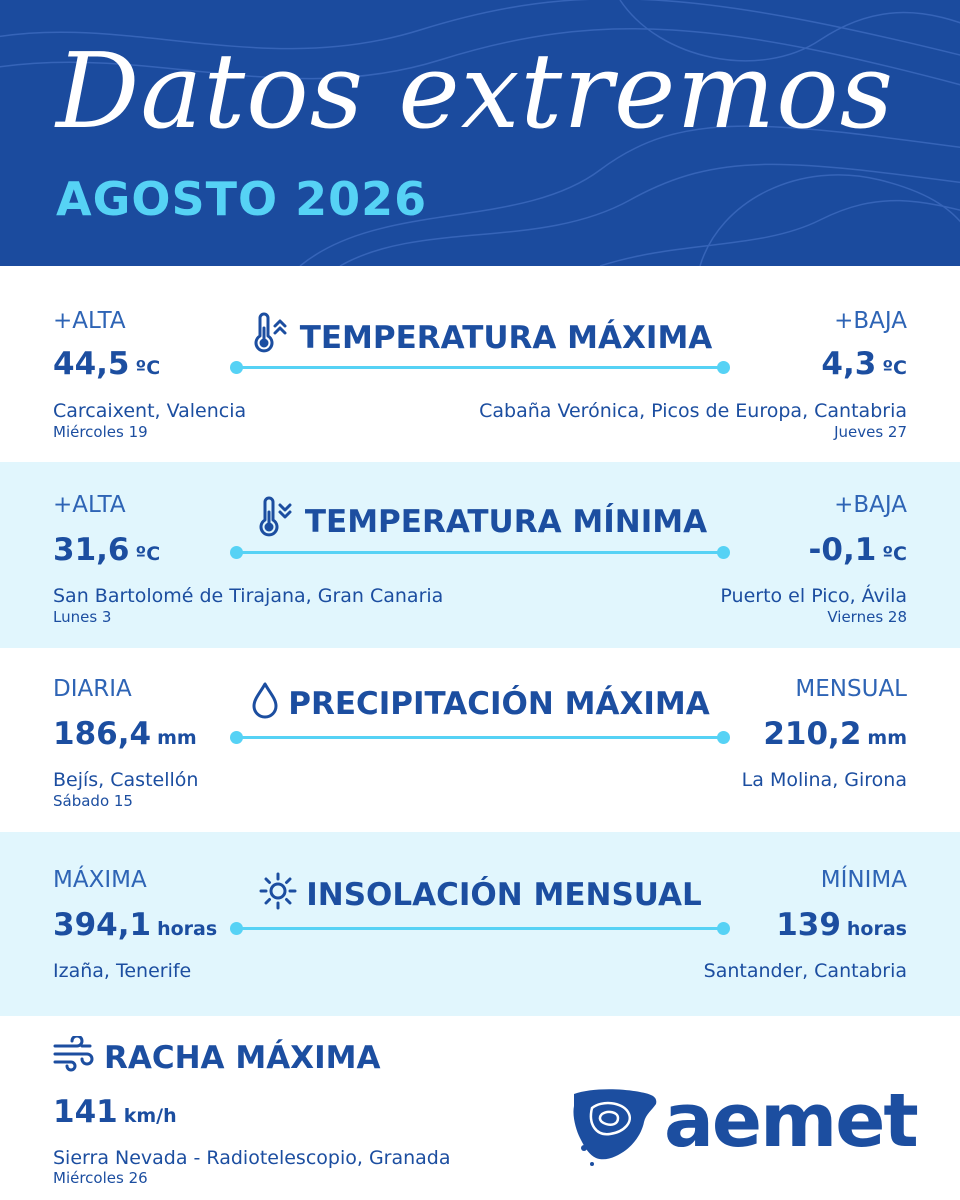 Image resolution: width=960 pixels, height=1200 pixels. I want to click on temp-max-right-value: 4,3 ºC, so click(864, 364).